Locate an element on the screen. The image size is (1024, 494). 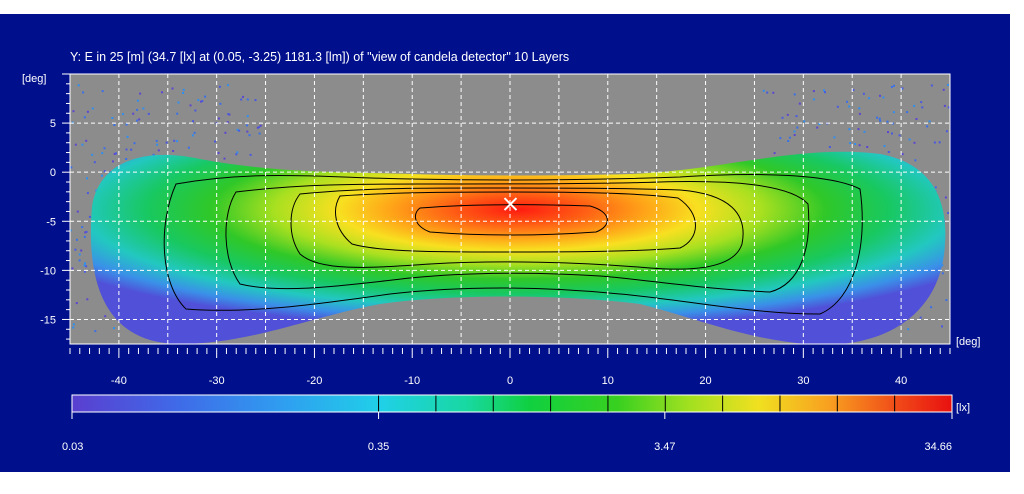
x-tick-label: -20 is located at coordinates (314, 381).